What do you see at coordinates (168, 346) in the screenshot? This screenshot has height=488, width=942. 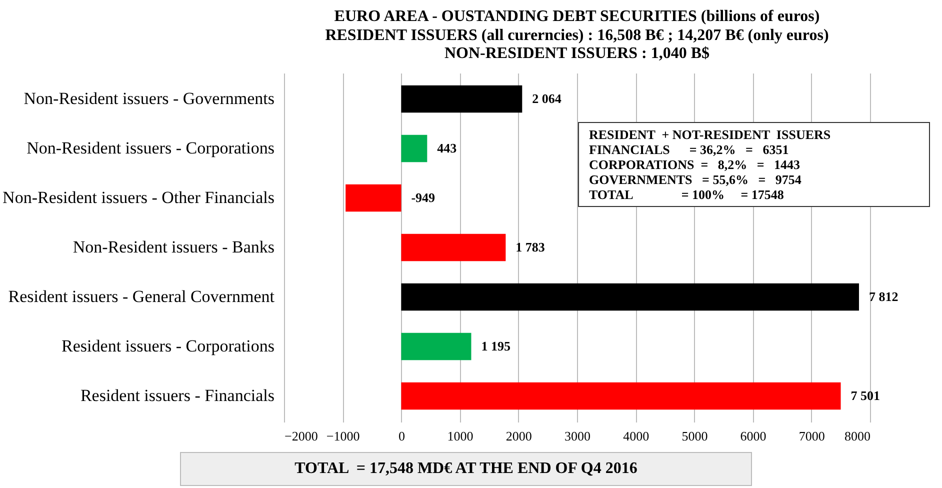 I see `y-tick-label: Resident issuers - Corporations` at bounding box center [168, 346].